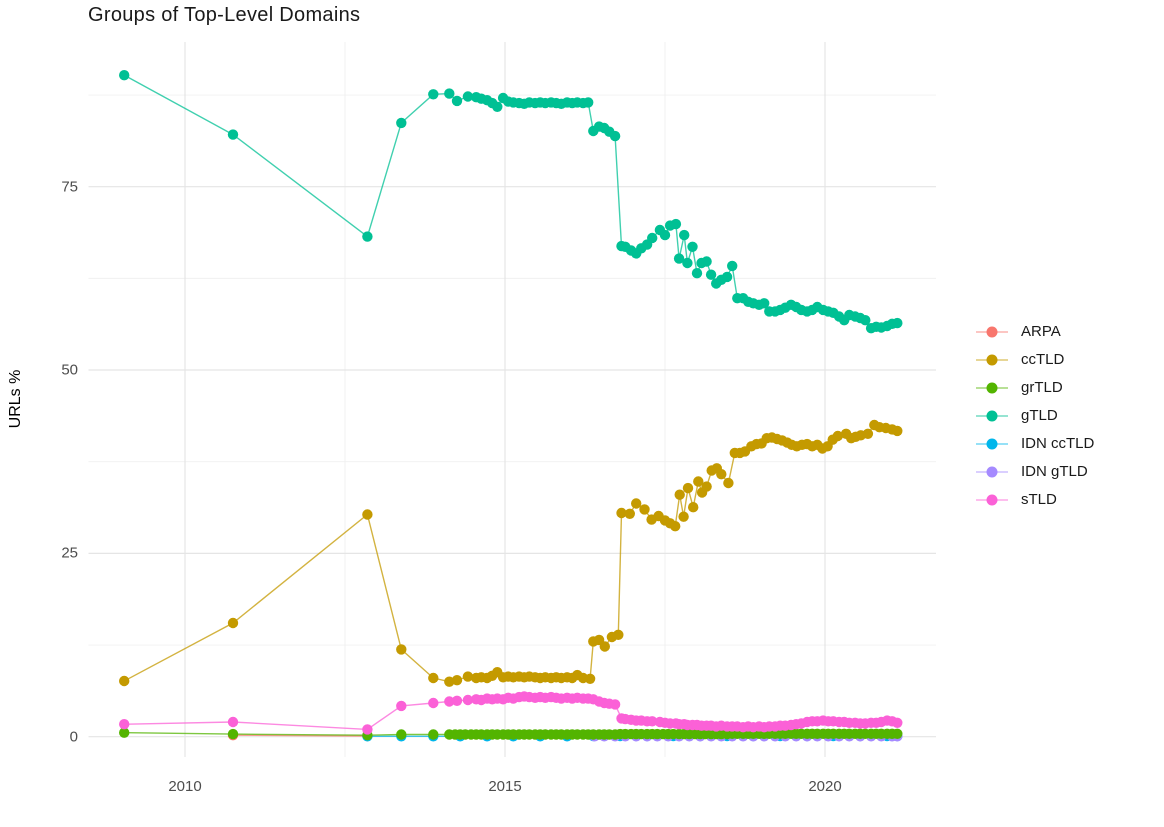 This screenshot has height=827, width=1164. Describe the element at coordinates (185, 786) in the screenshot. I see `x-tick-label: 2010` at that location.